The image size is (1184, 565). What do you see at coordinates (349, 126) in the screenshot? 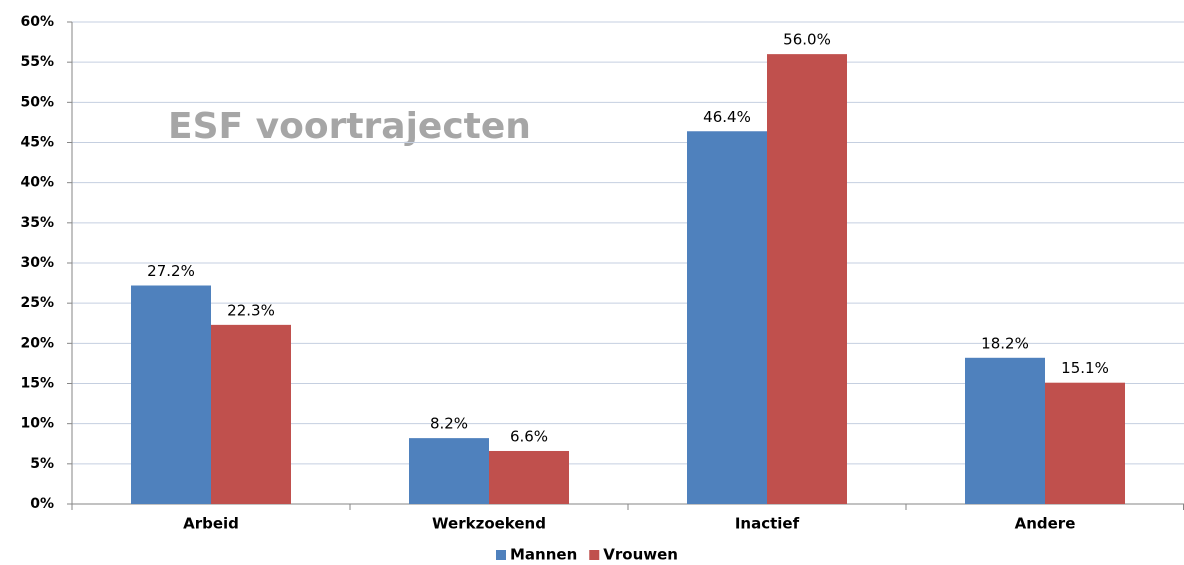
I see `chart-title: ESF voortrajecten` at bounding box center [349, 126].